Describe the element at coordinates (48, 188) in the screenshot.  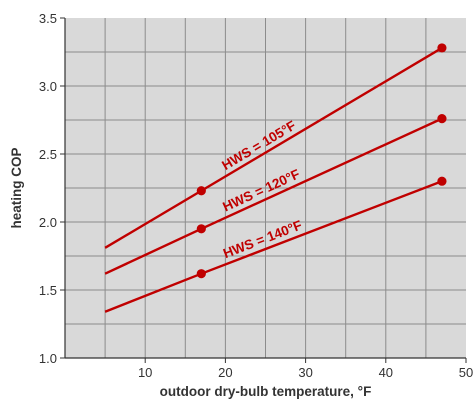
I see `y-tick-labels: 1.0 1.5 2.0 2.5 3.0 3.5` at that location.